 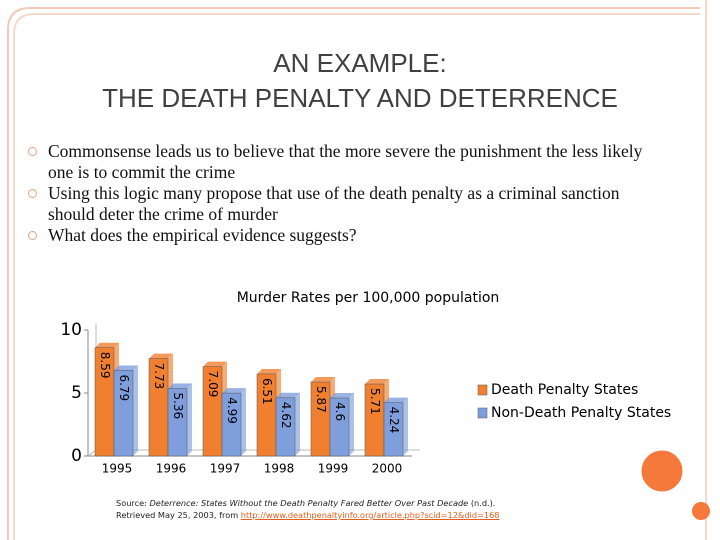 I want to click on x-tick-label: 1996, so click(x=171, y=469).